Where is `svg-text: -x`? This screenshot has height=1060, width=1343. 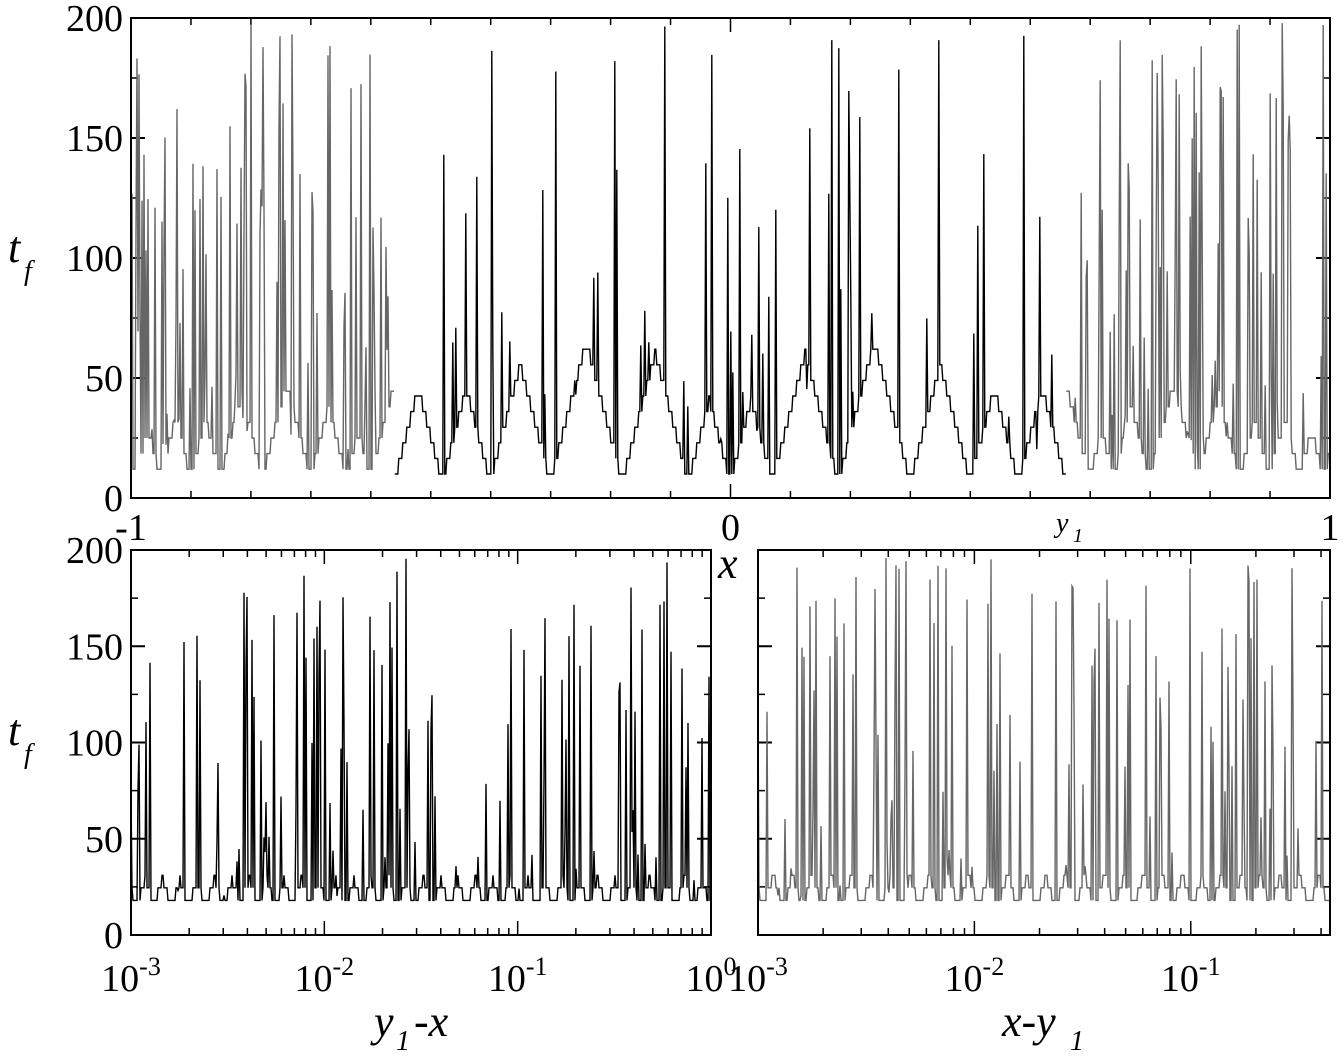 svg-text: -x is located at coordinates (431, 1021).